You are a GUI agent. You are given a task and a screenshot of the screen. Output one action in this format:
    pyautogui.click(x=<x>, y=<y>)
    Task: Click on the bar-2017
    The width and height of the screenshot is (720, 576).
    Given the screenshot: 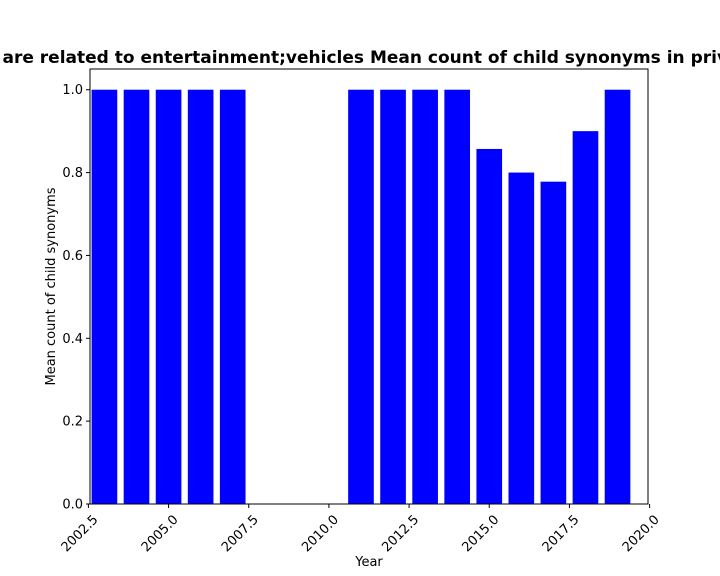 What is the action you would take?
    pyautogui.click(x=553, y=342)
    